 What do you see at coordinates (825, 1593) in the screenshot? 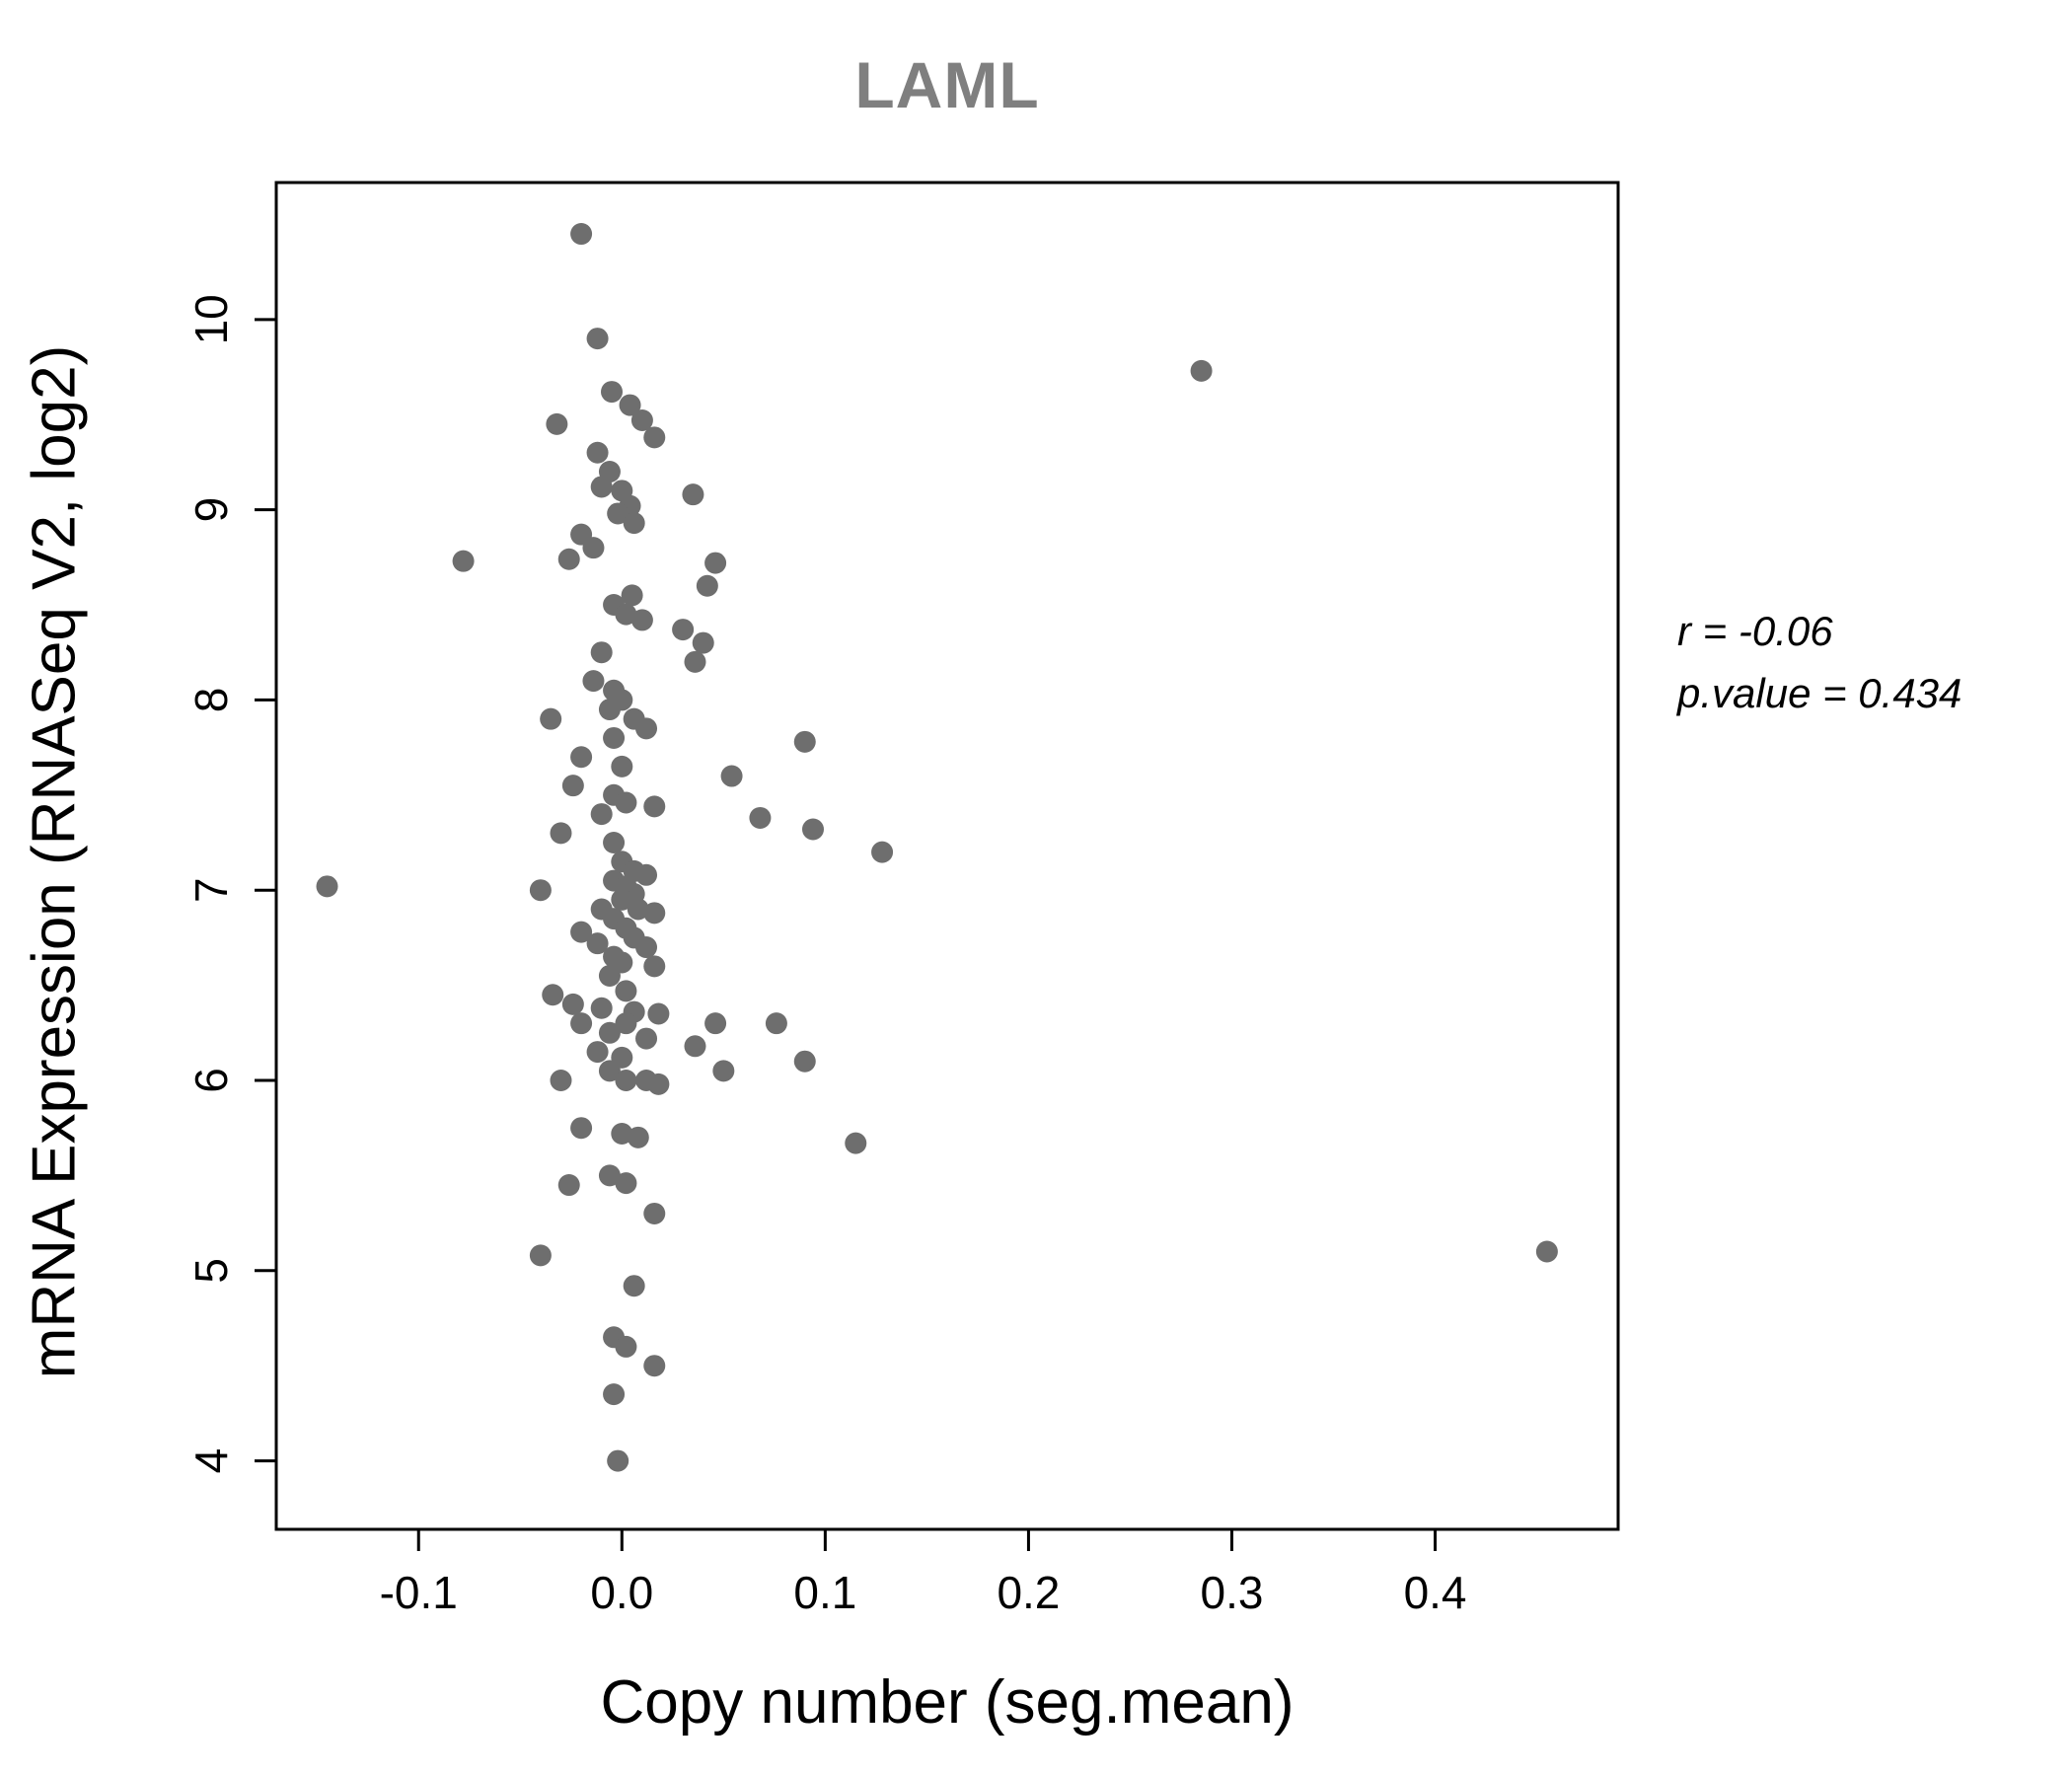
I see `x-tick-label: 0.1` at bounding box center [825, 1593].